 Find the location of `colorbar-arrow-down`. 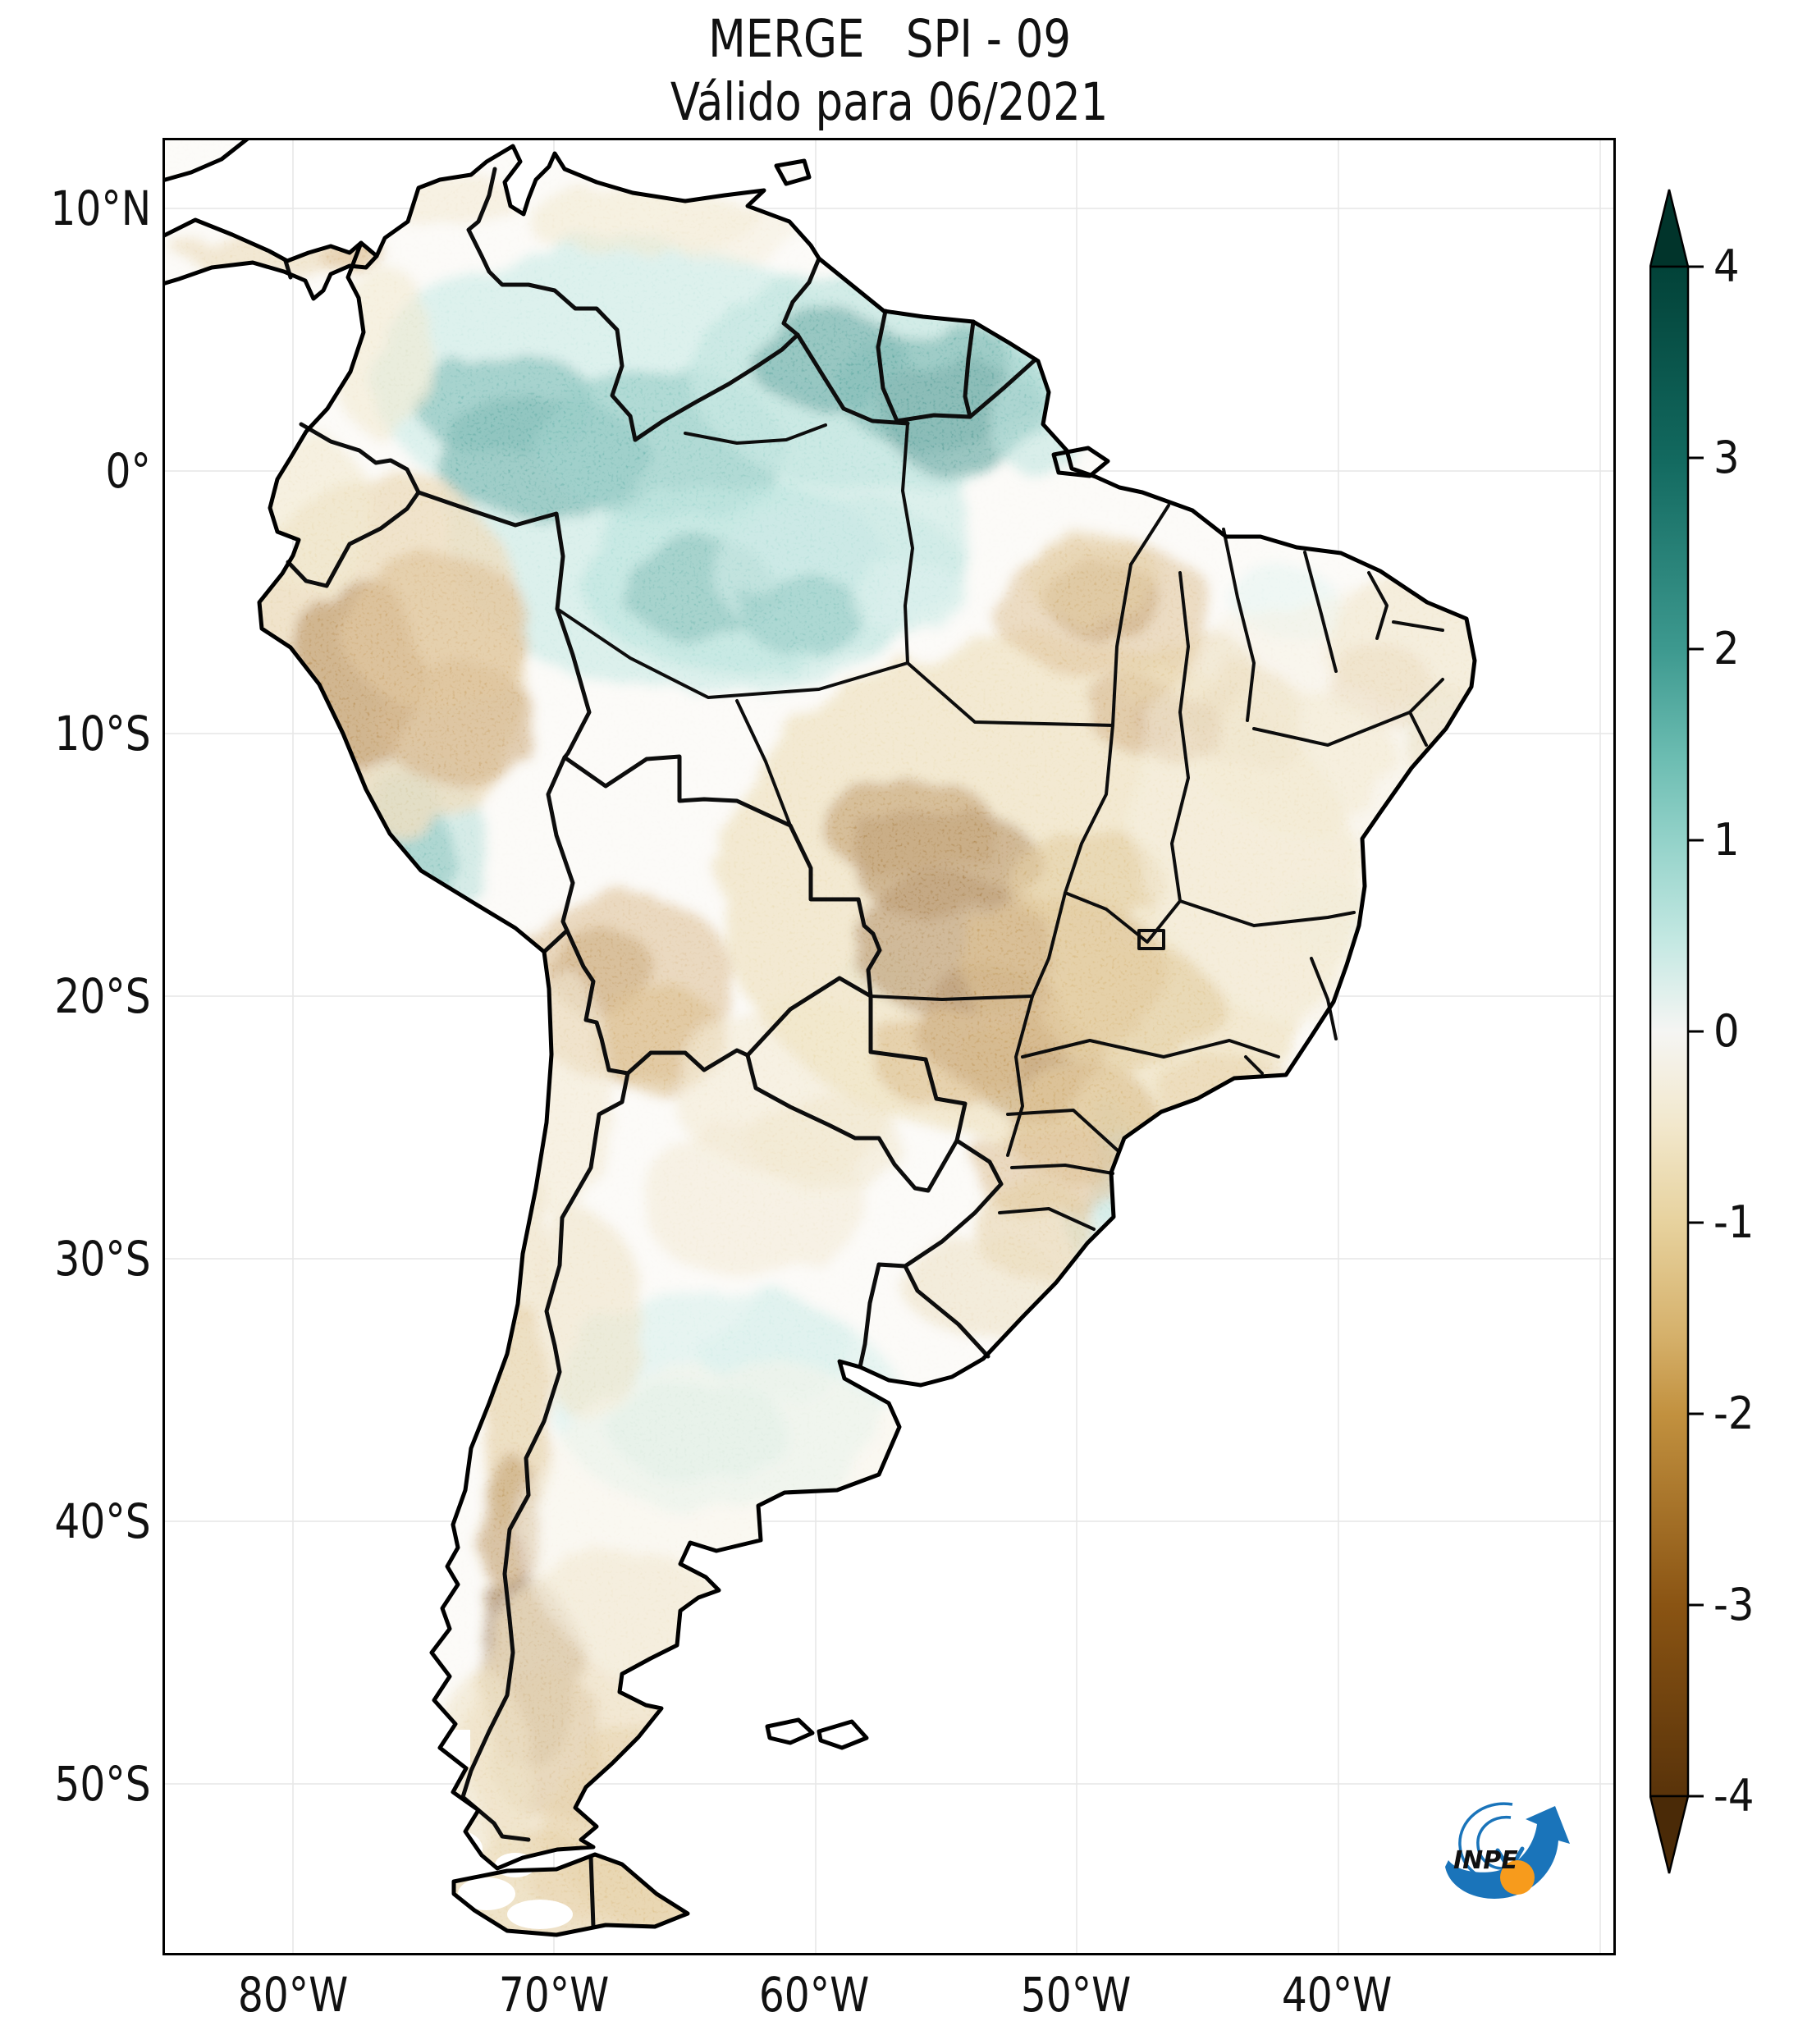

colorbar-arrow-down is located at coordinates (1669, 1834).